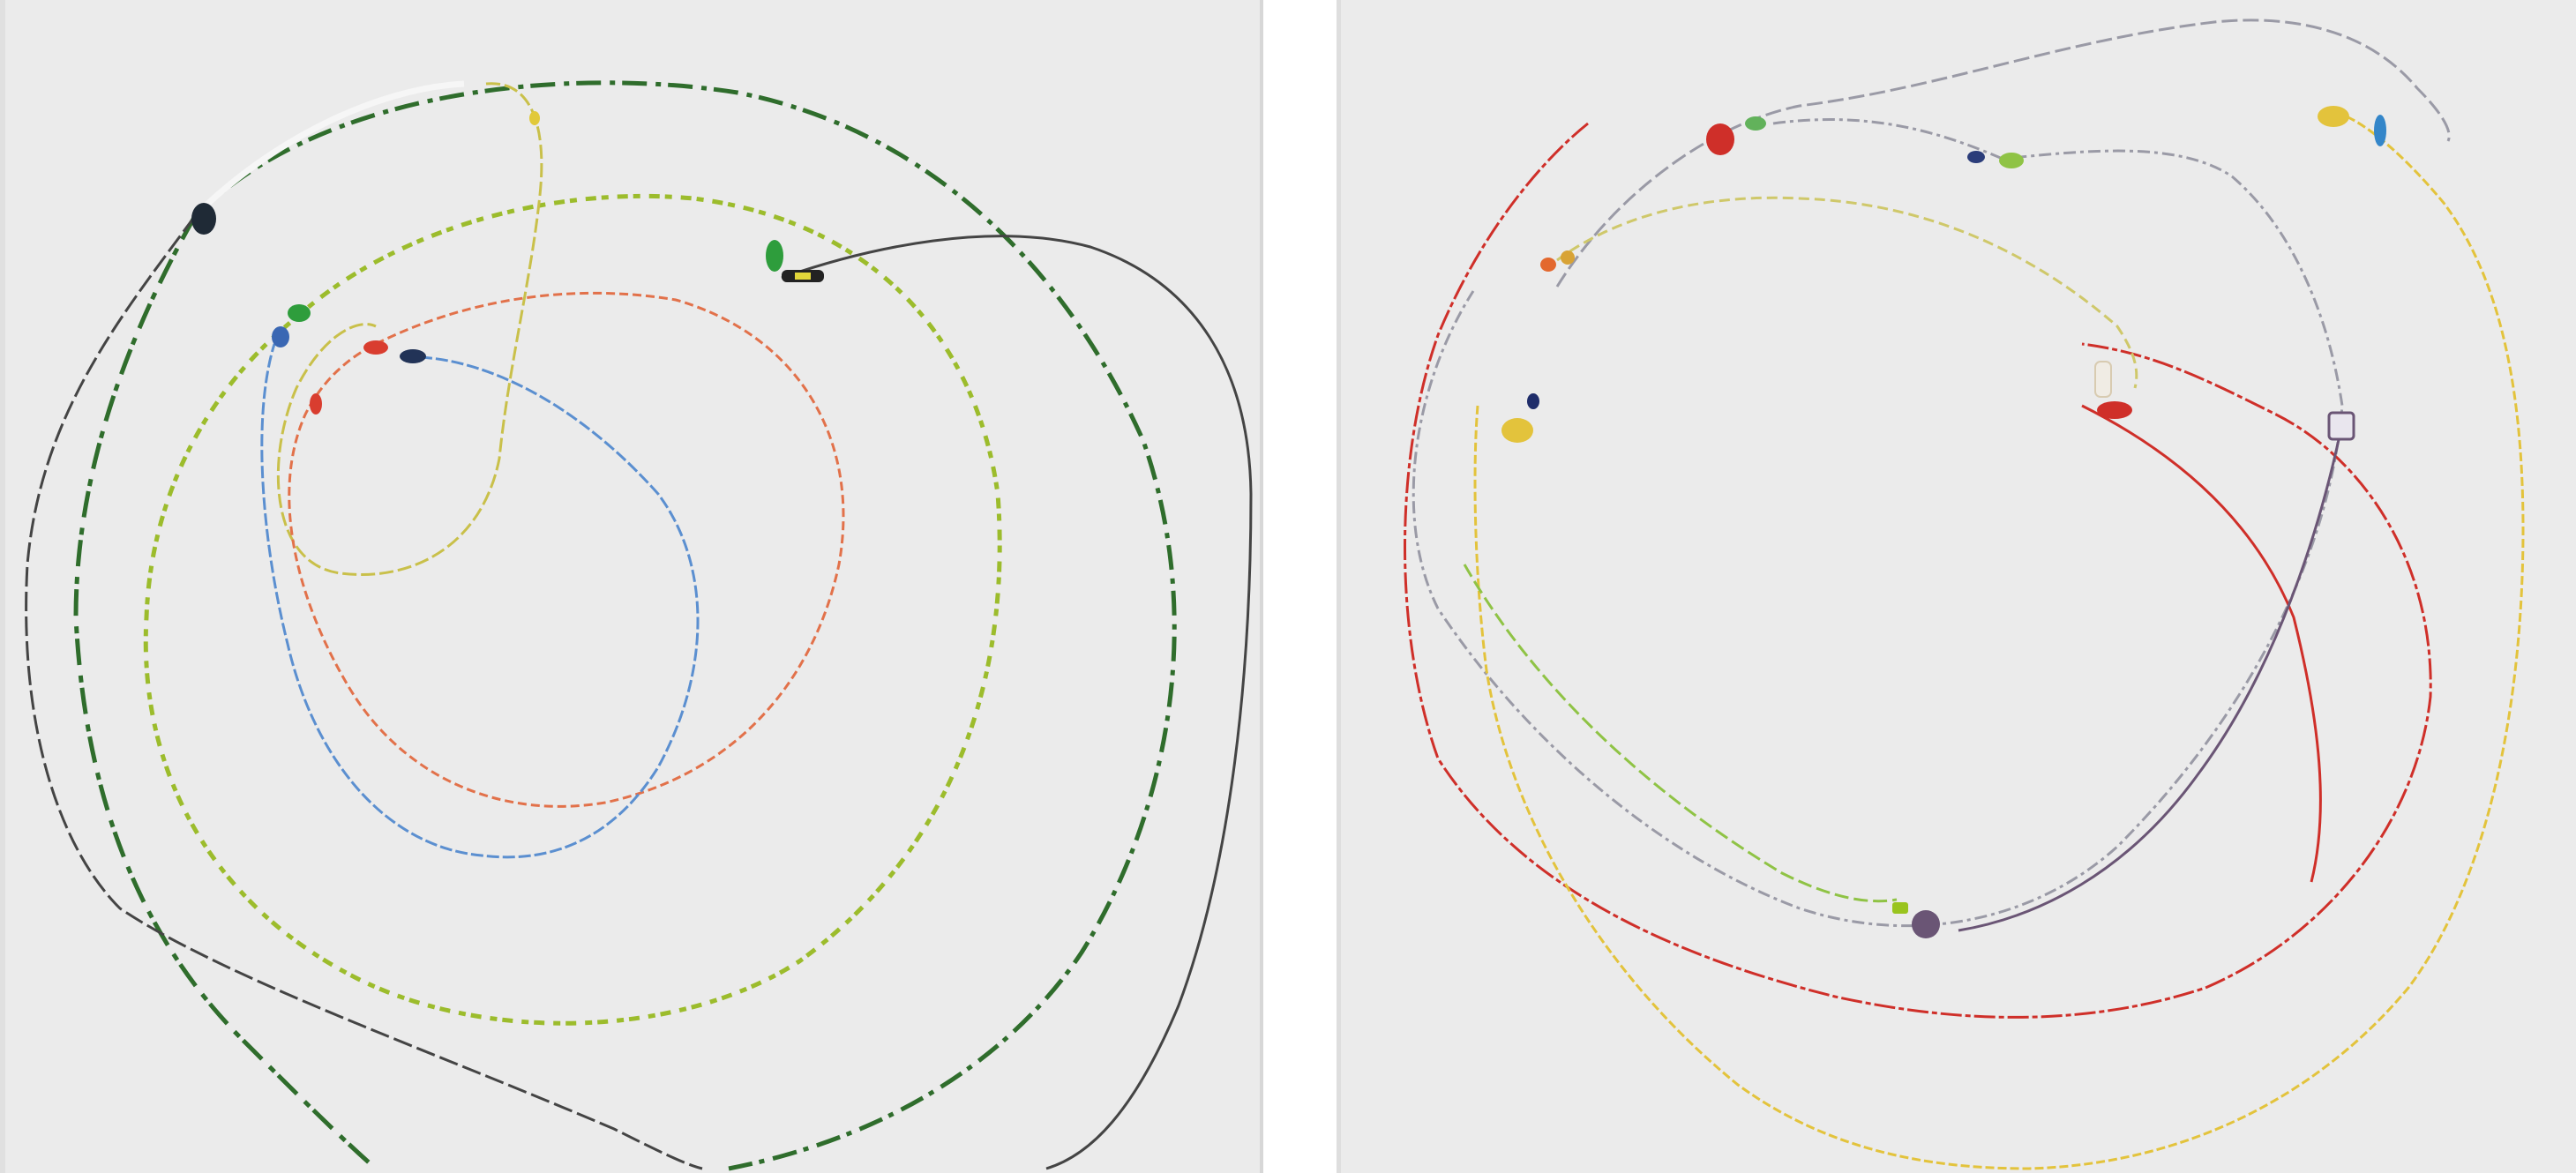 The width and height of the screenshot is (2576, 1173). What do you see at coordinates (1548, 265) in the screenshot?
I see `curl-mark-orange` at bounding box center [1548, 265].